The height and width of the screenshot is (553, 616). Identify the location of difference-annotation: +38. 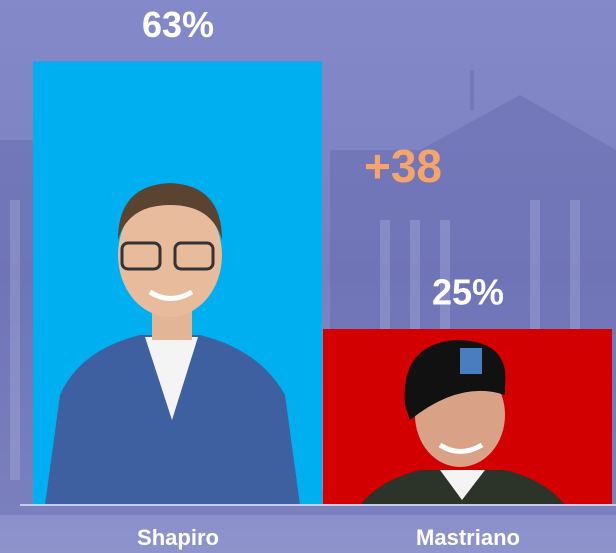
(403, 166).